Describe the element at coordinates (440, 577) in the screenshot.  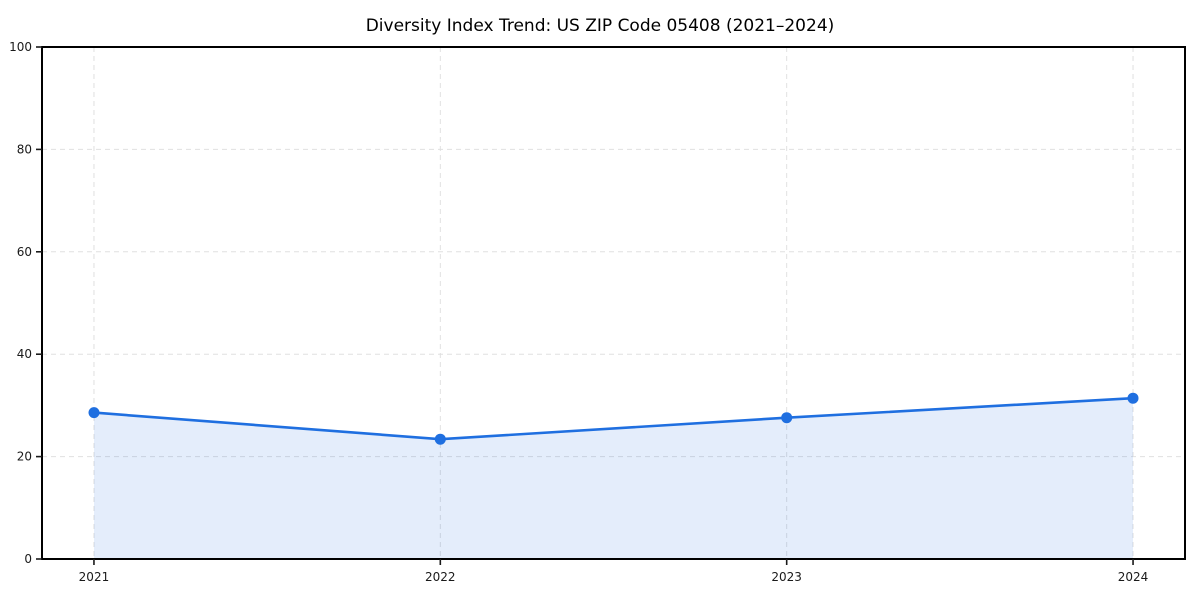
I see `x-tick-label: 2022` at that location.